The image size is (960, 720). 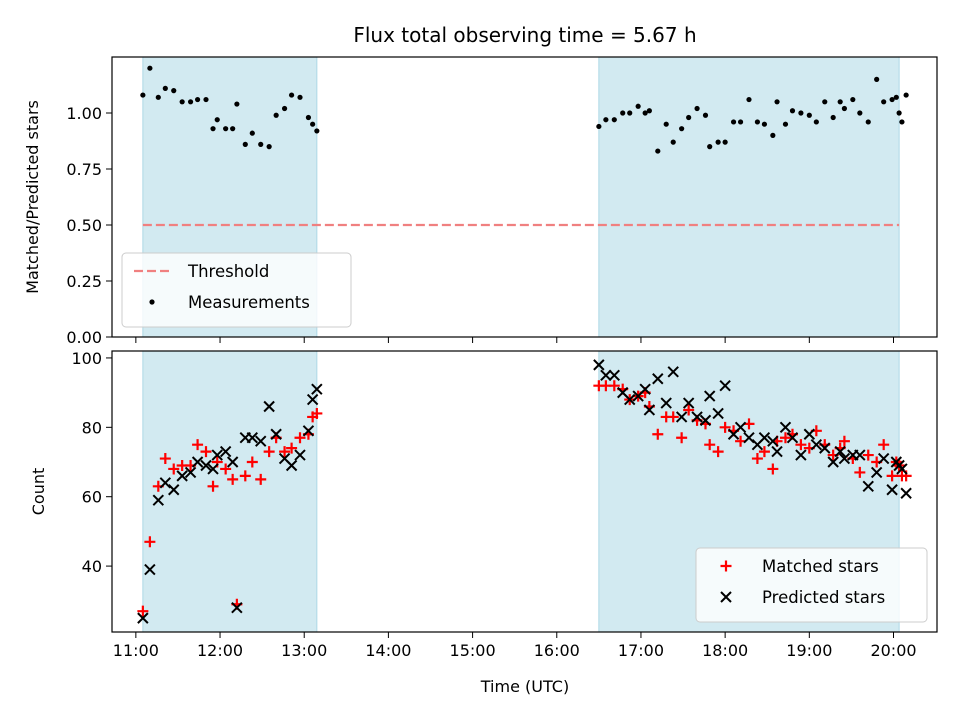 I want to click on legend-entry-measurements-swatch, so click(x=152, y=302).